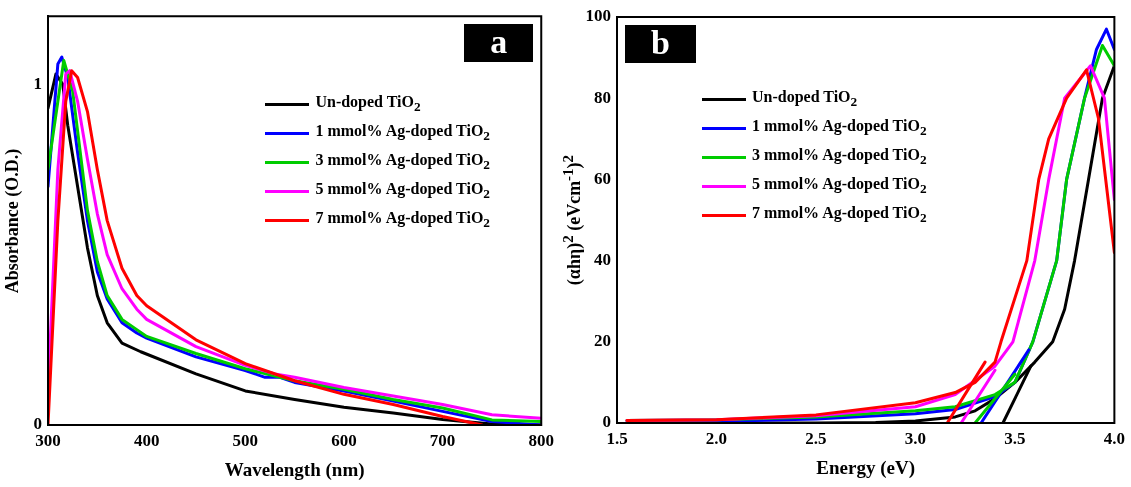 The height and width of the screenshot is (487, 1131). Describe the element at coordinates (660, 43) in the screenshot. I see `annotation: b` at that location.